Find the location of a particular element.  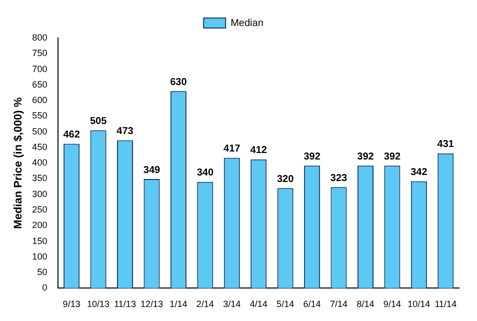

y-tick-label: 0 is located at coordinates (45, 287).